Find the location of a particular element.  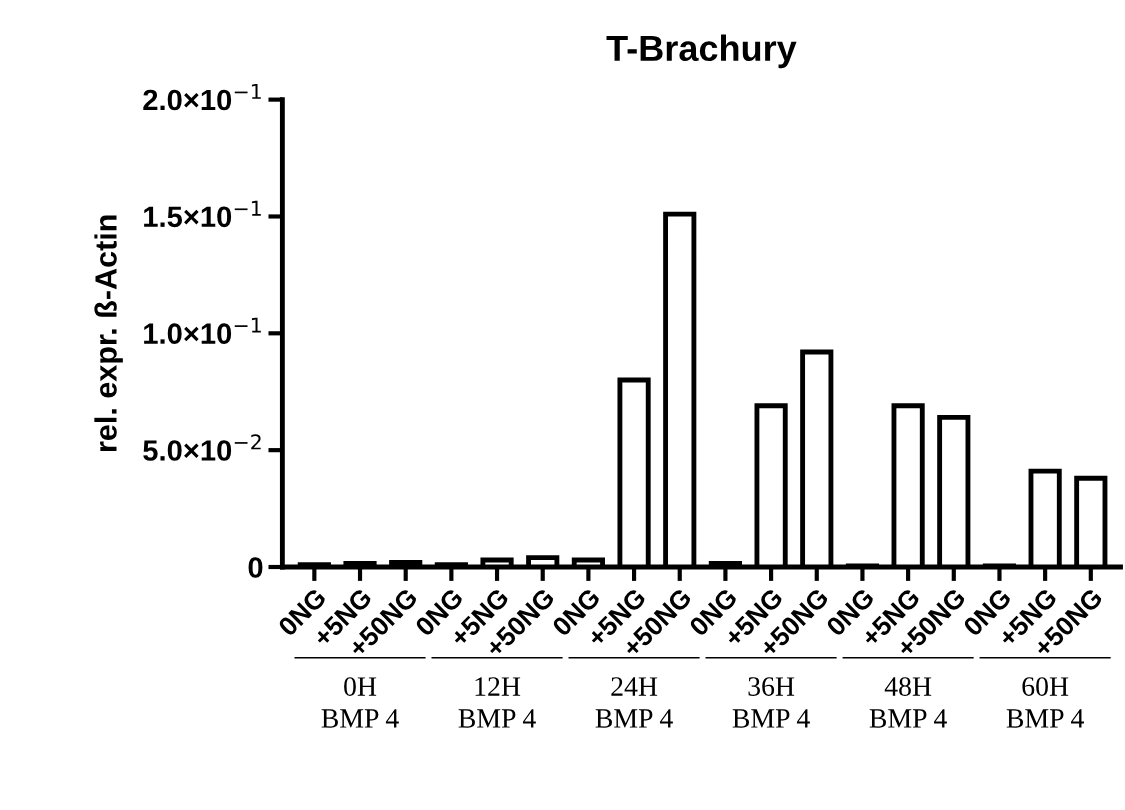

y-tick-label: 1.5×10$^{−1}$ is located at coordinates (202, 214).